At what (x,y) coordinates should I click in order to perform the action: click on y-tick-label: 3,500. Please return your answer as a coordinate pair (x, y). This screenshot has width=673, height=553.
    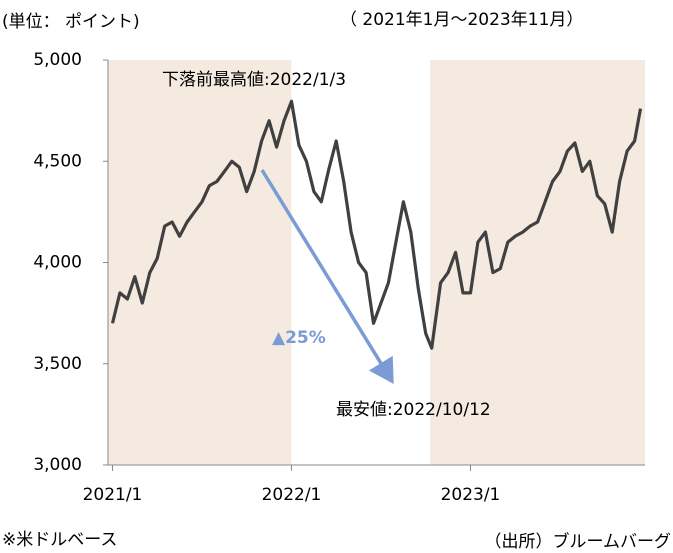
    Looking at the image, I should click on (57, 364).